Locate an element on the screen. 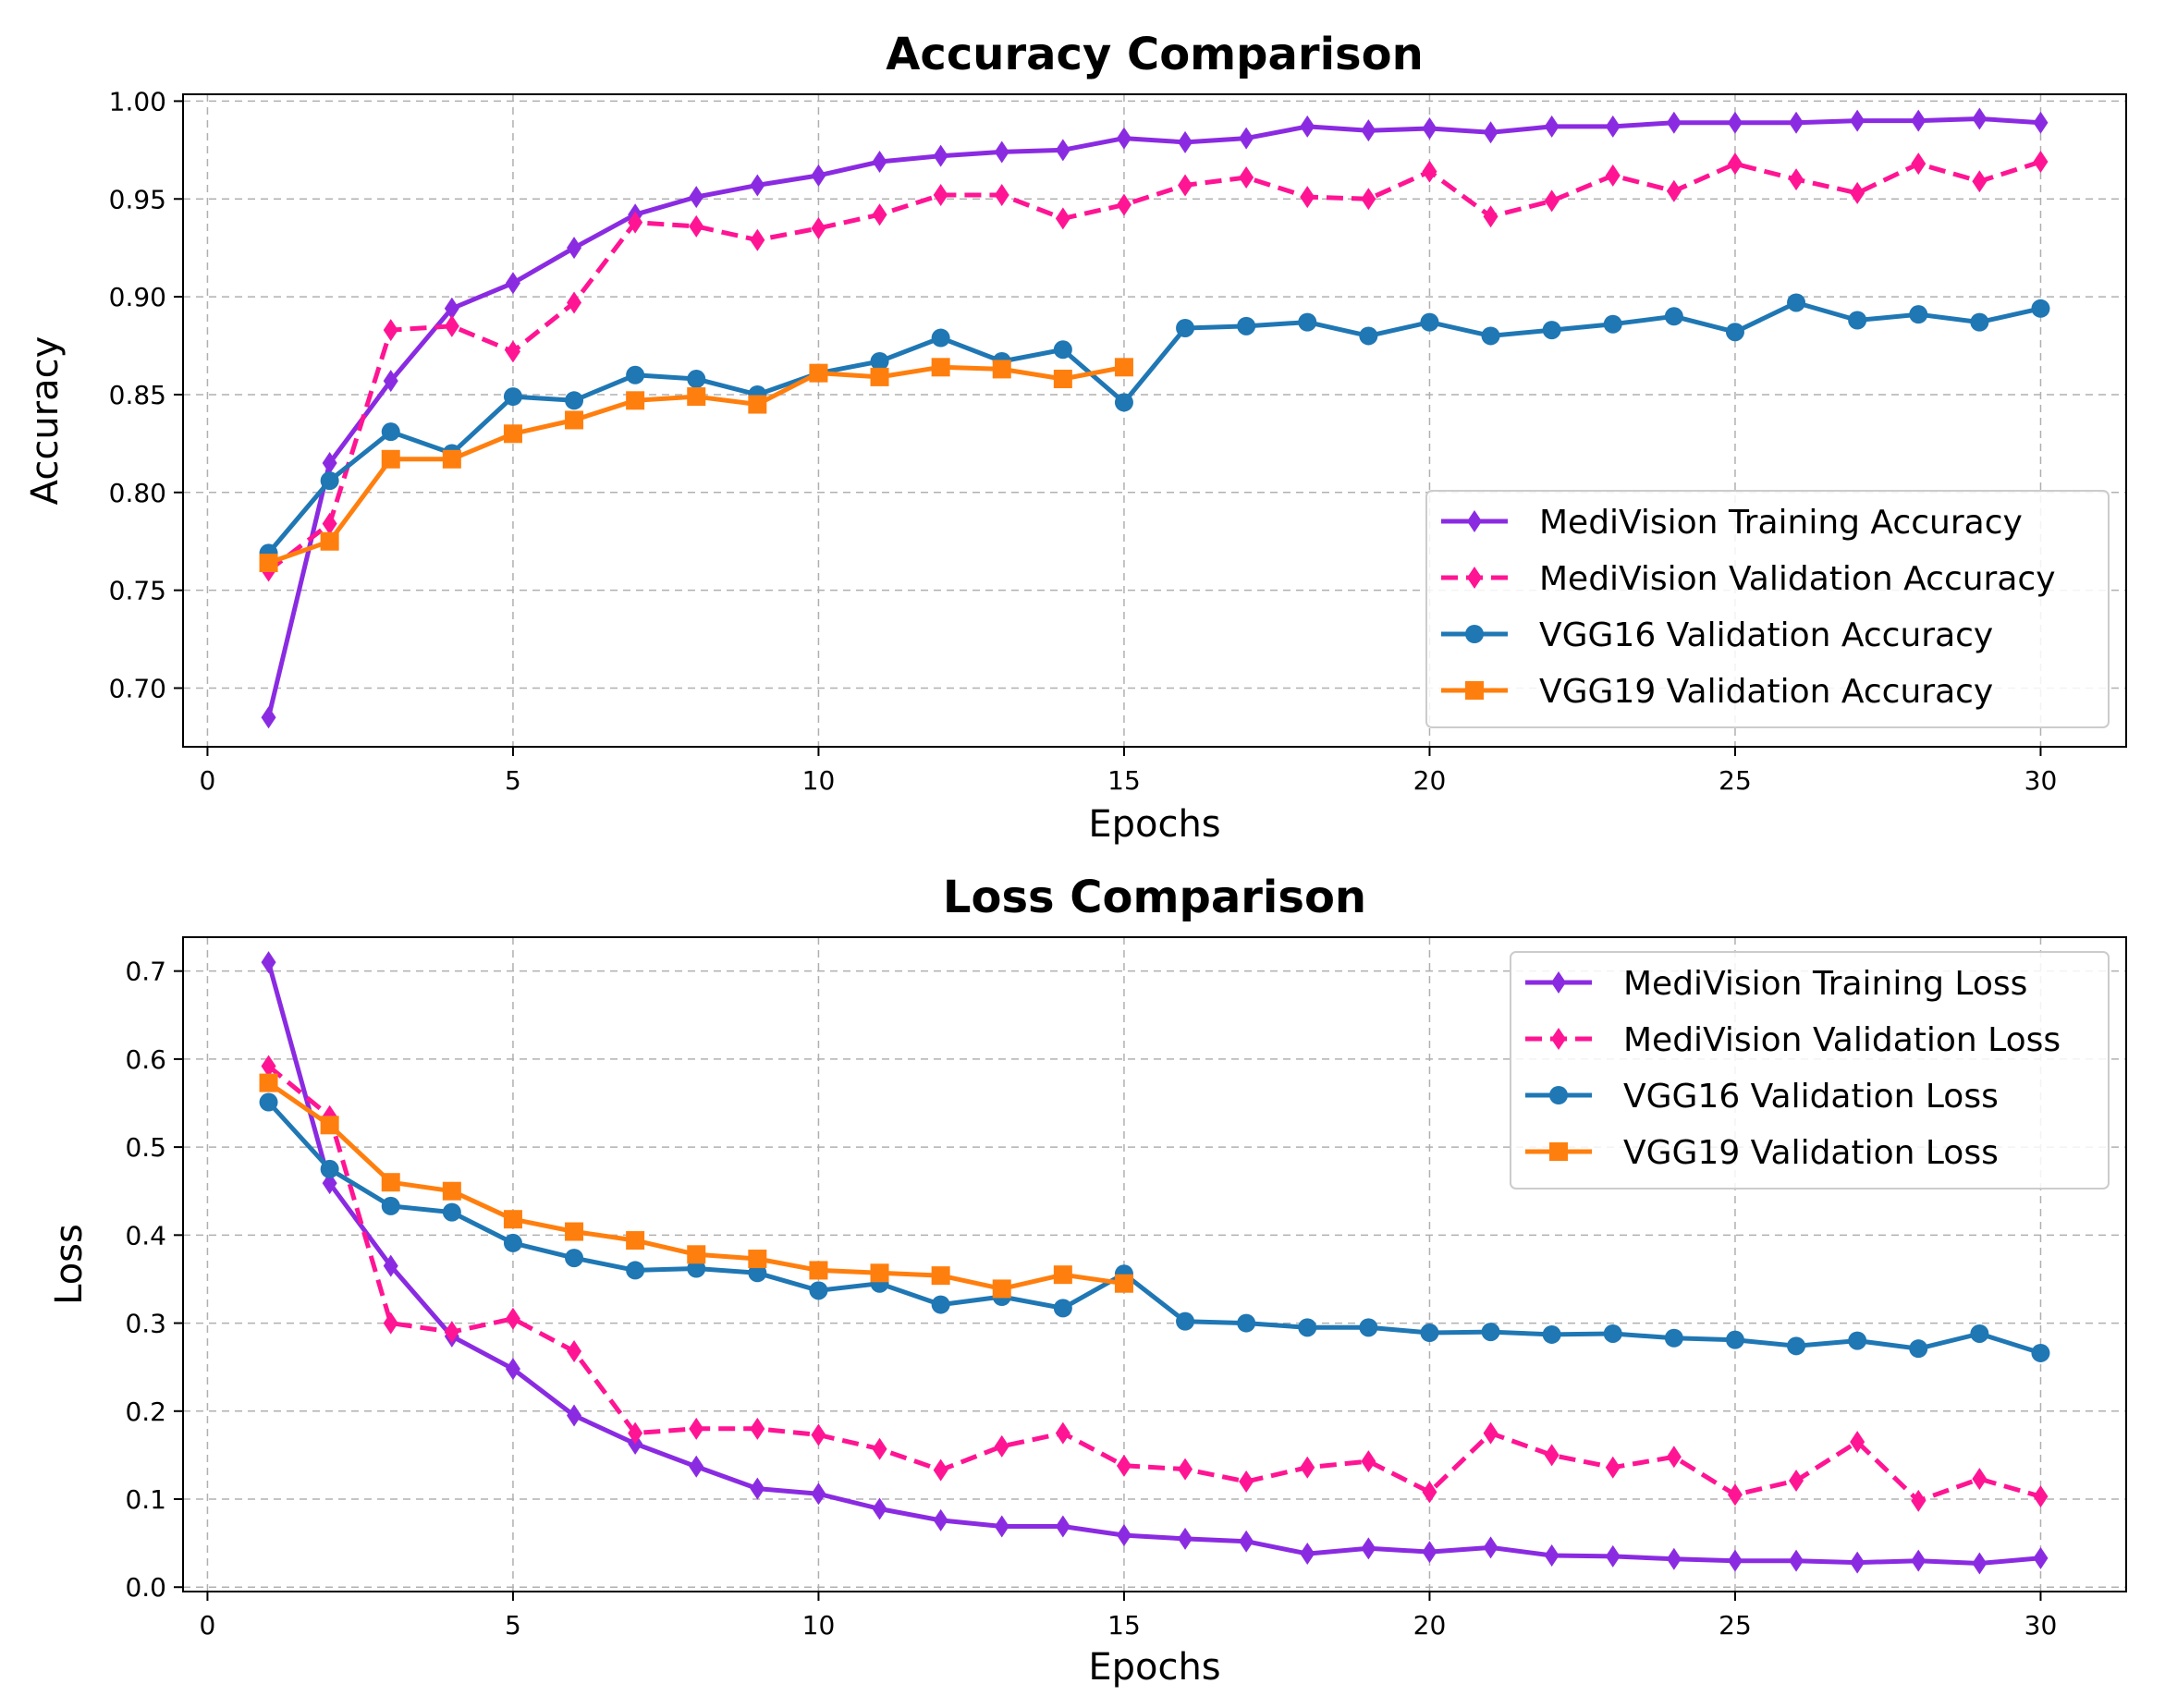 This screenshot has height=1708, width=2165. accuracy-legend-label-2: VGG16 Validation Accuracy is located at coordinates (1766, 635).